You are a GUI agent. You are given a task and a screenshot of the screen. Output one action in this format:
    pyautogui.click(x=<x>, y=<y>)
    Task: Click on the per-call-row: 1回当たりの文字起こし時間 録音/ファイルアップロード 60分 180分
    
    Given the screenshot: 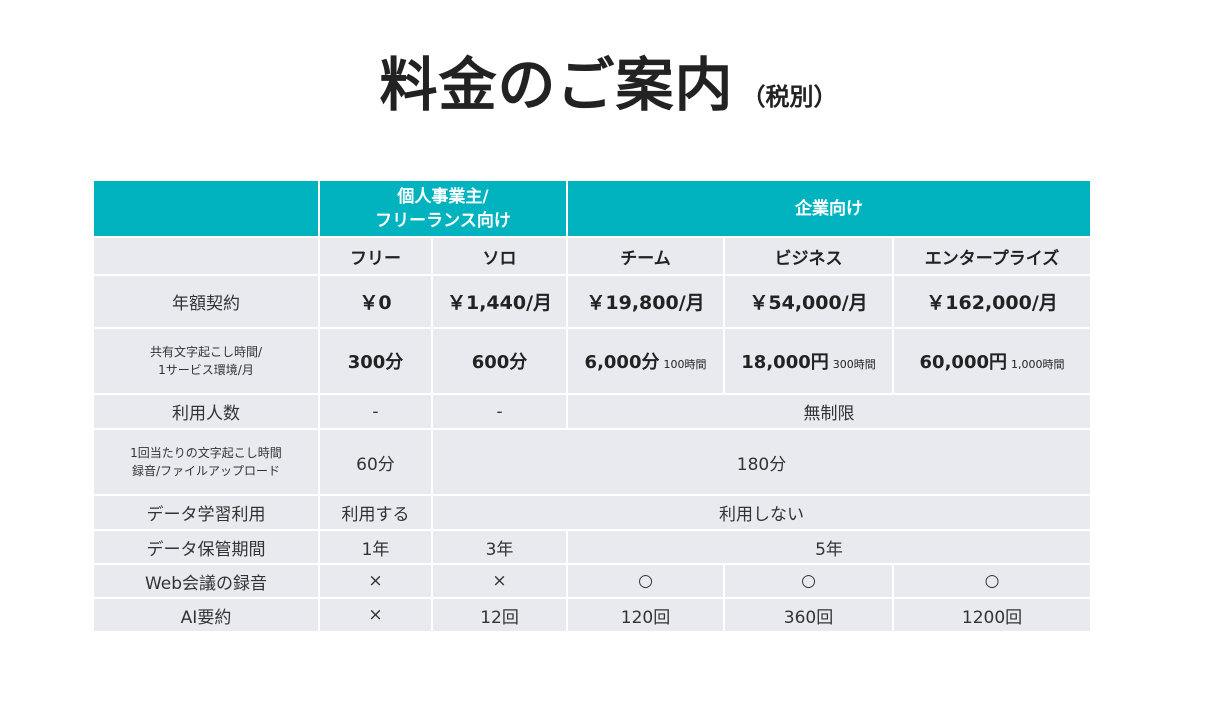 What is the action you would take?
    pyautogui.click(x=592, y=462)
    